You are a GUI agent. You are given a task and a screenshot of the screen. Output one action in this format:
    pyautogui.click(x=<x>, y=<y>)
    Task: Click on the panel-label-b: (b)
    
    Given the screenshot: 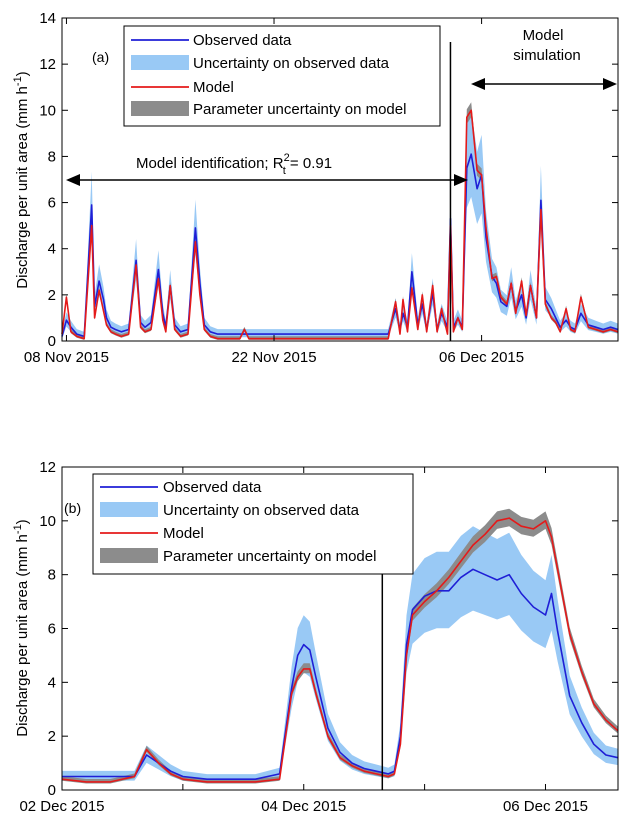 What is the action you would take?
    pyautogui.click(x=72, y=508)
    